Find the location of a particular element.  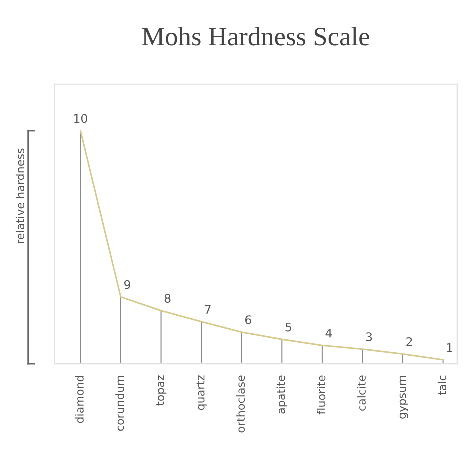

x-tick-label: apatite is located at coordinates (282, 395).